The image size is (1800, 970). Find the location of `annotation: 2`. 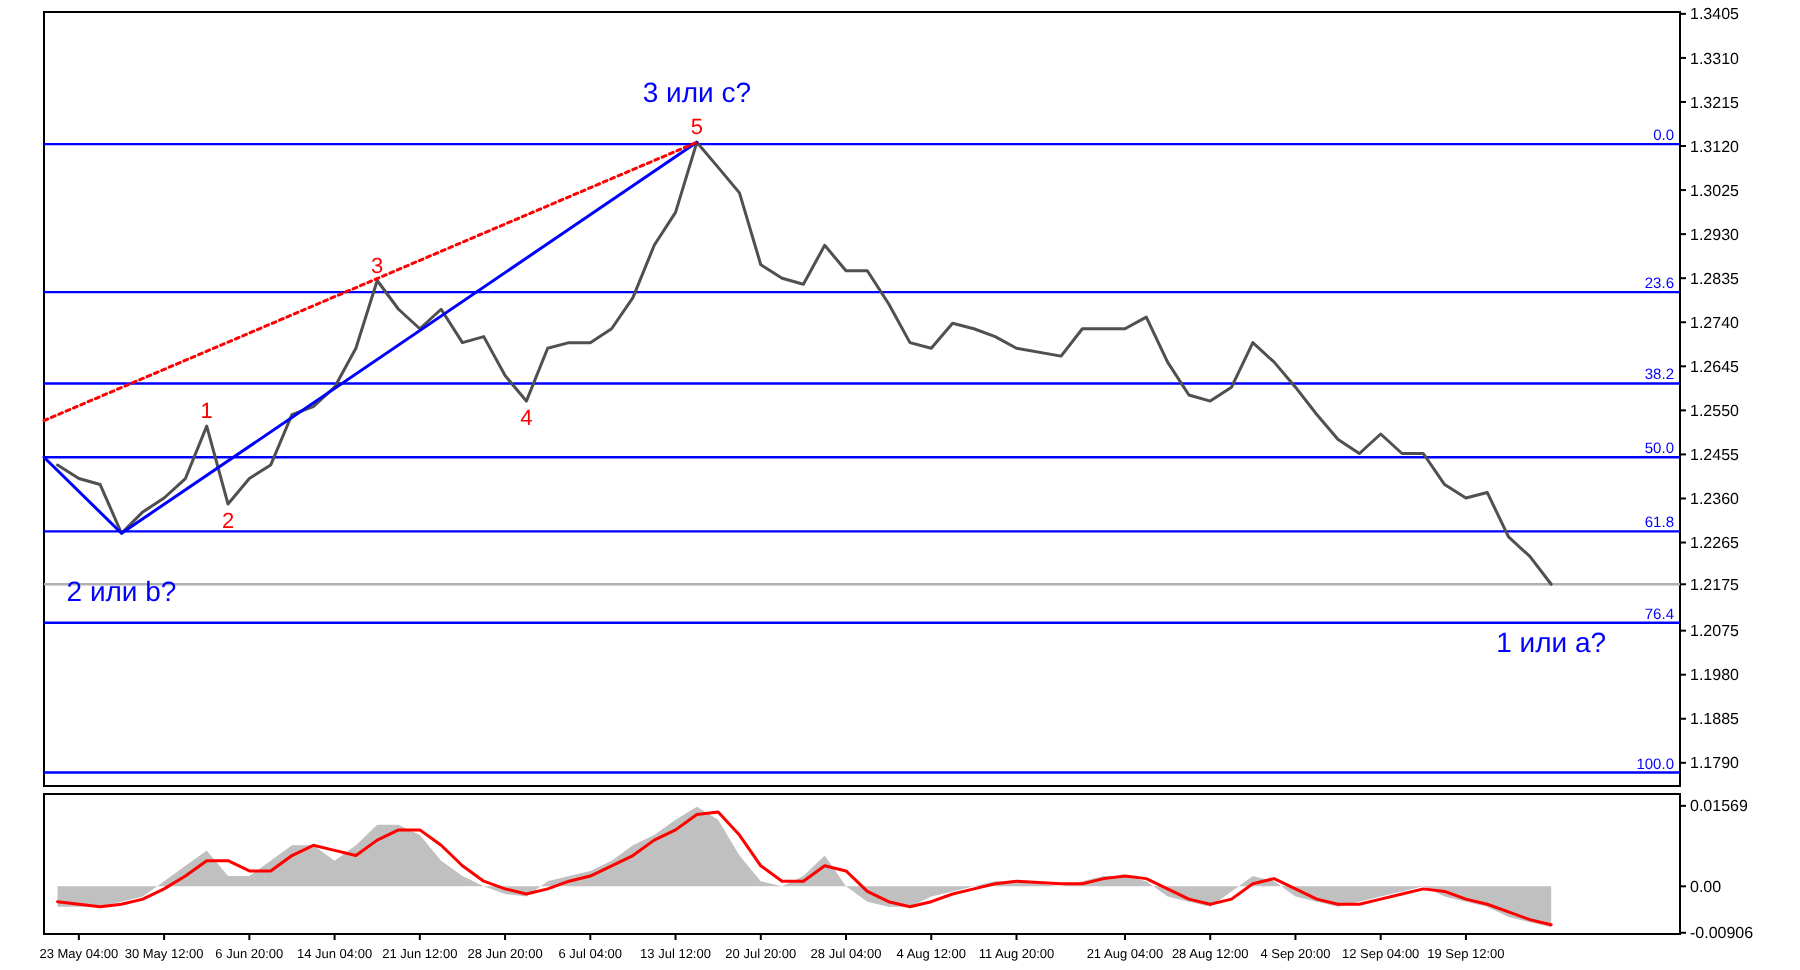

annotation: 2 is located at coordinates (228, 522).